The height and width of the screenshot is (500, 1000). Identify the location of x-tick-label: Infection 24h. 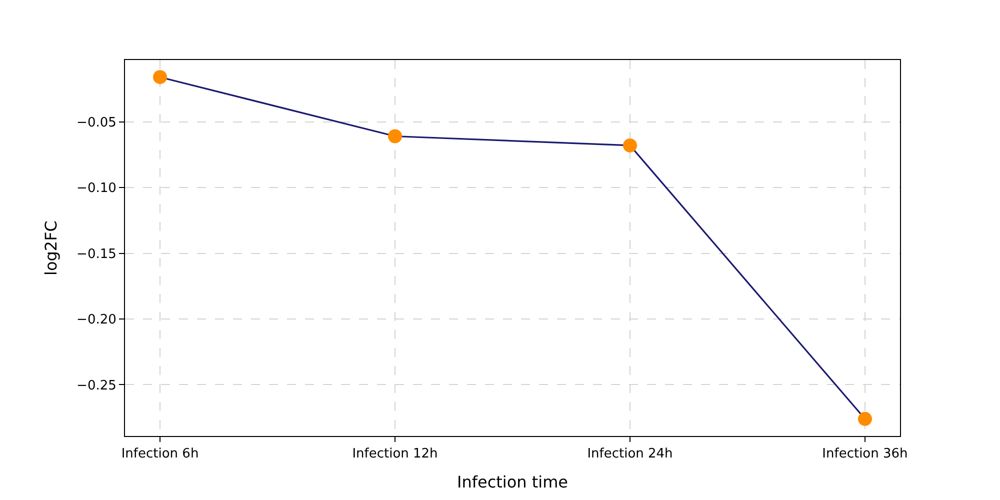
(630, 454).